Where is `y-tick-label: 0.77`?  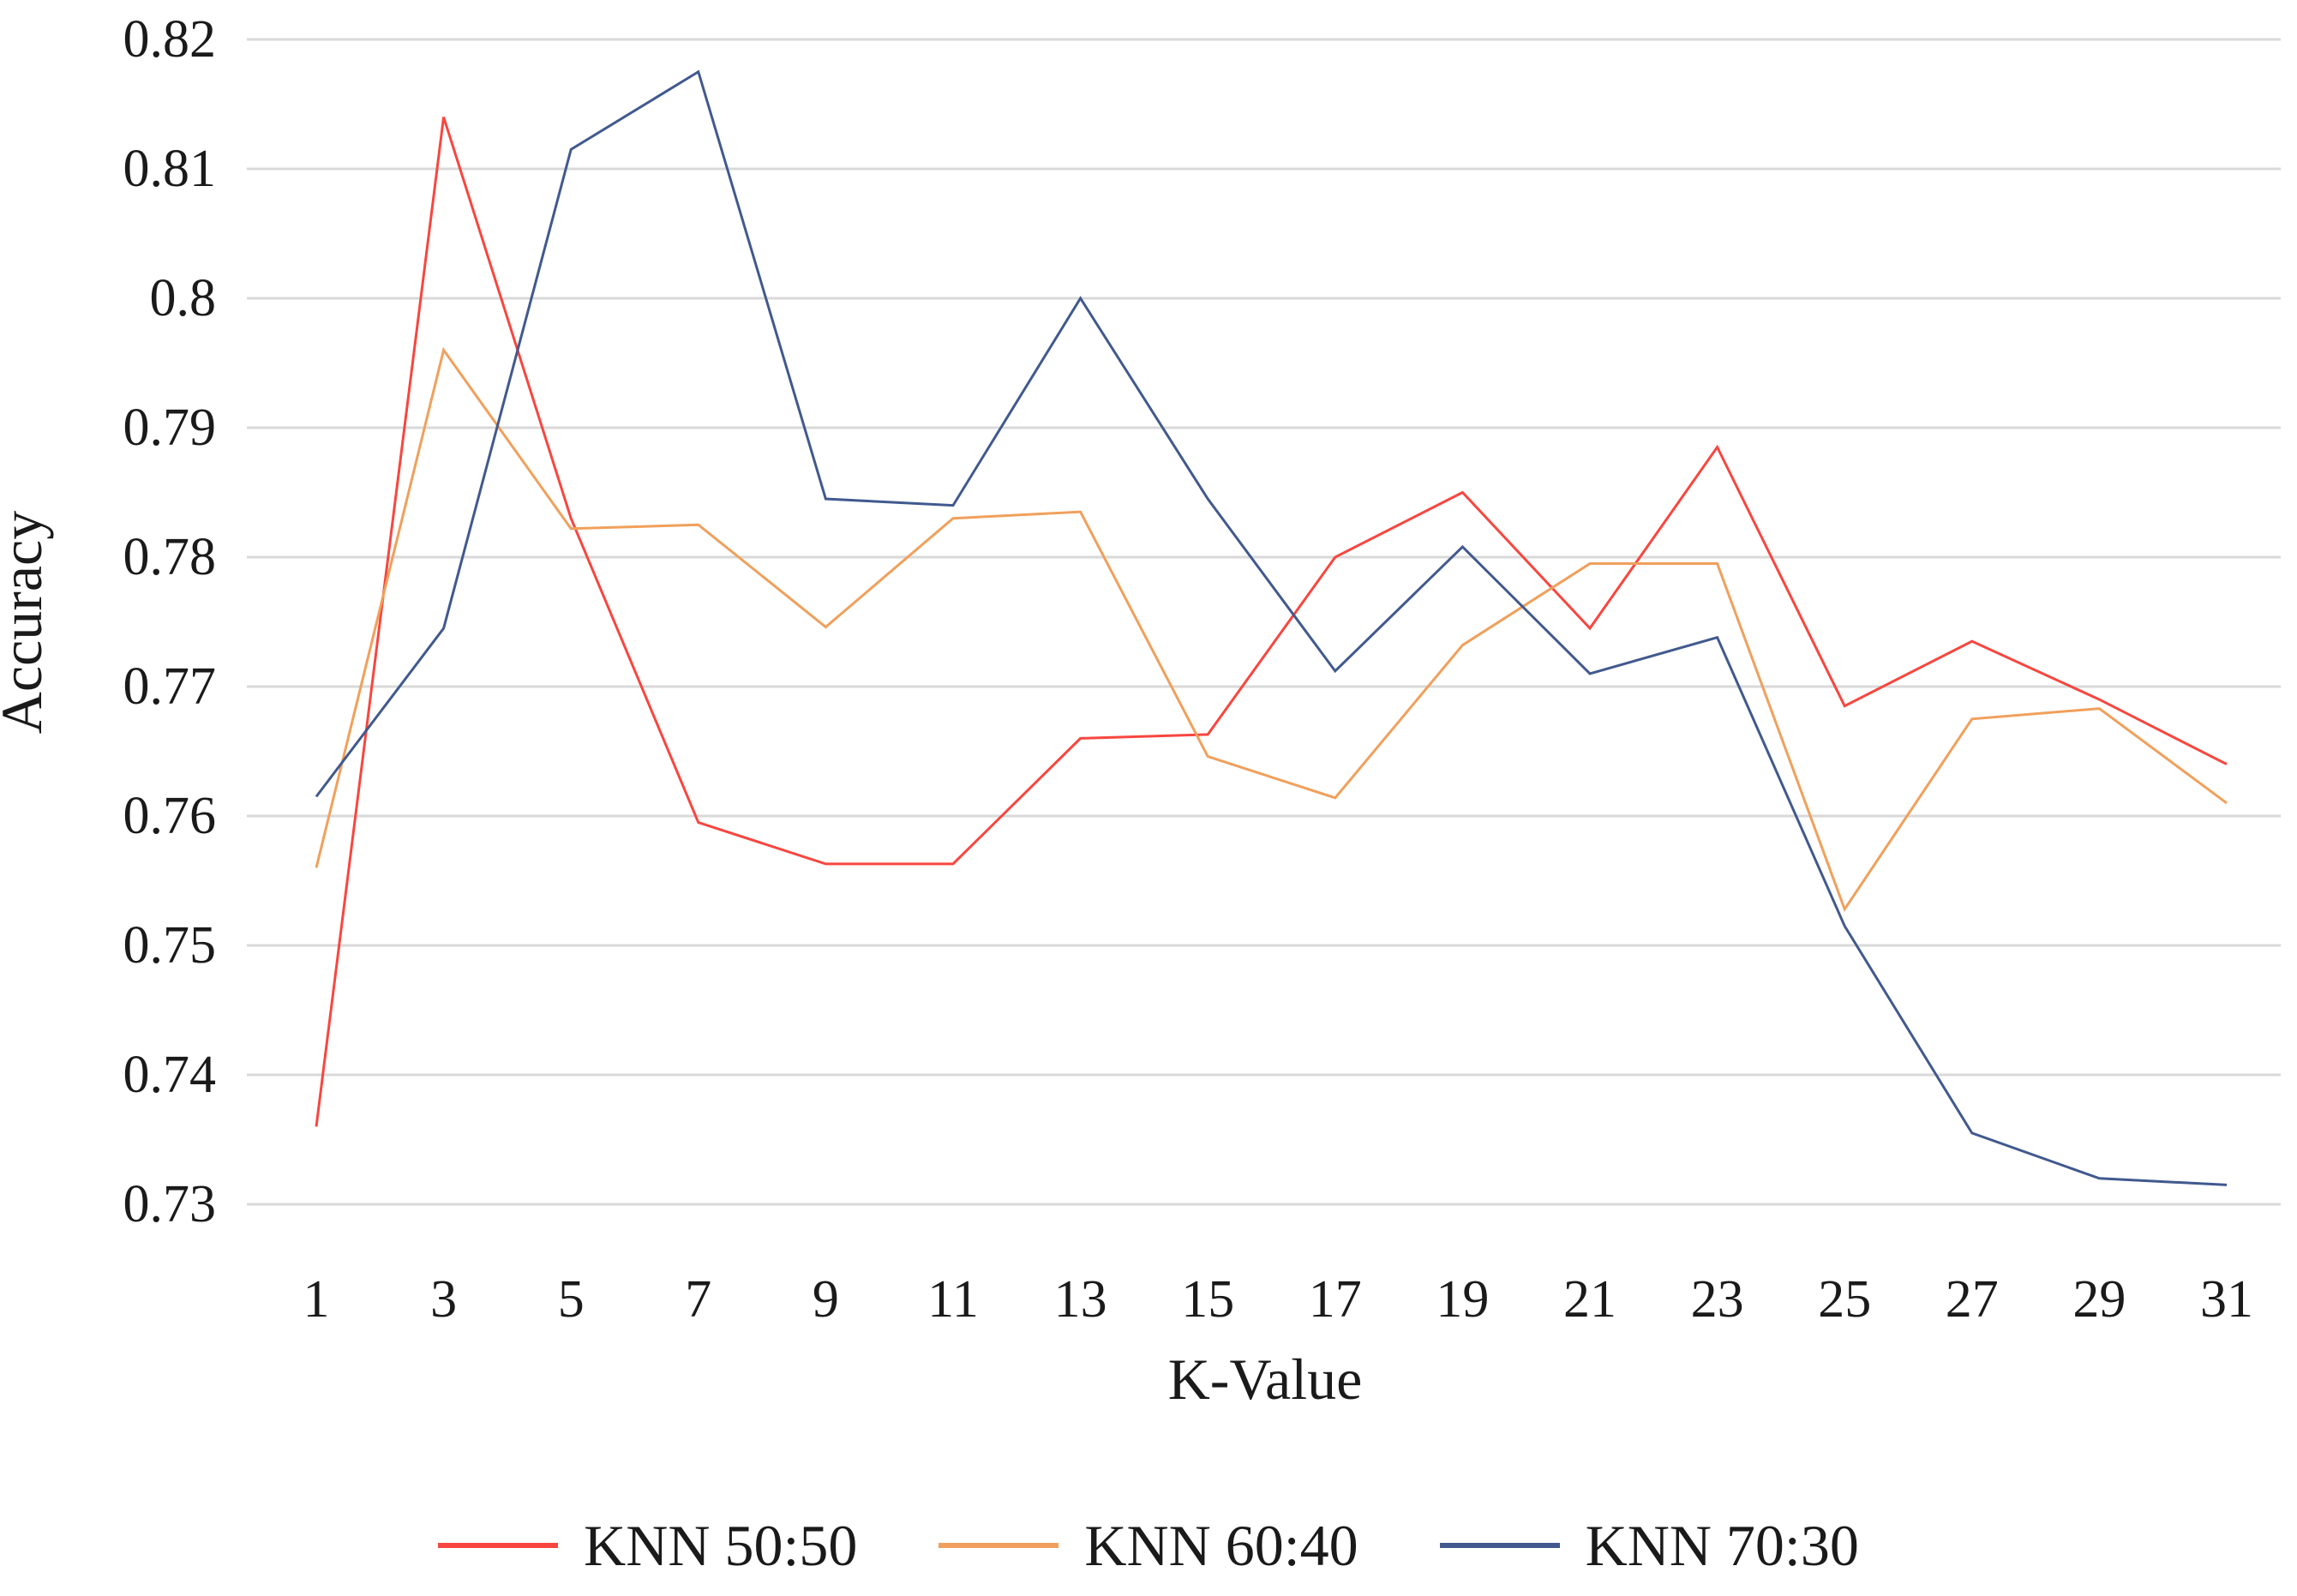
y-tick-label: 0.77 is located at coordinates (170, 686).